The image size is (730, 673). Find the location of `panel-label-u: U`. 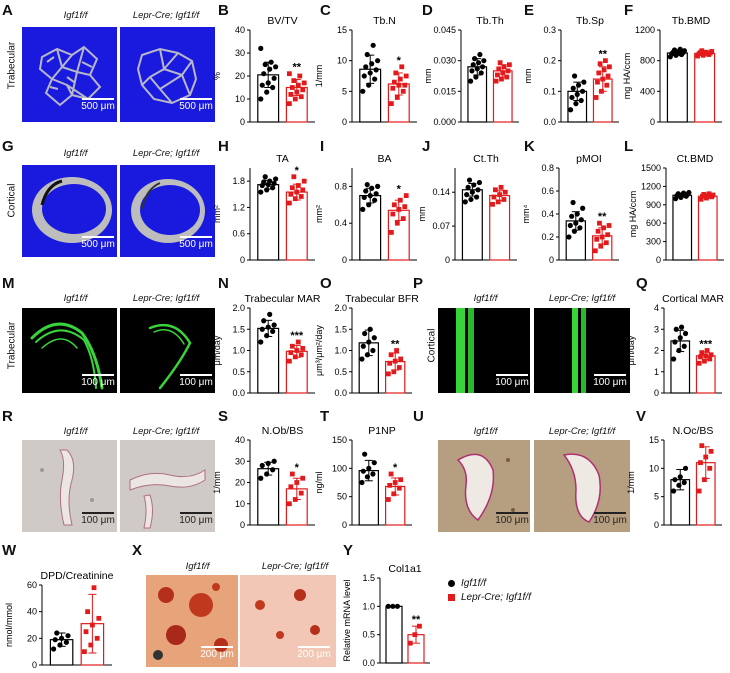

panel-label-u: U is located at coordinates (418, 416).